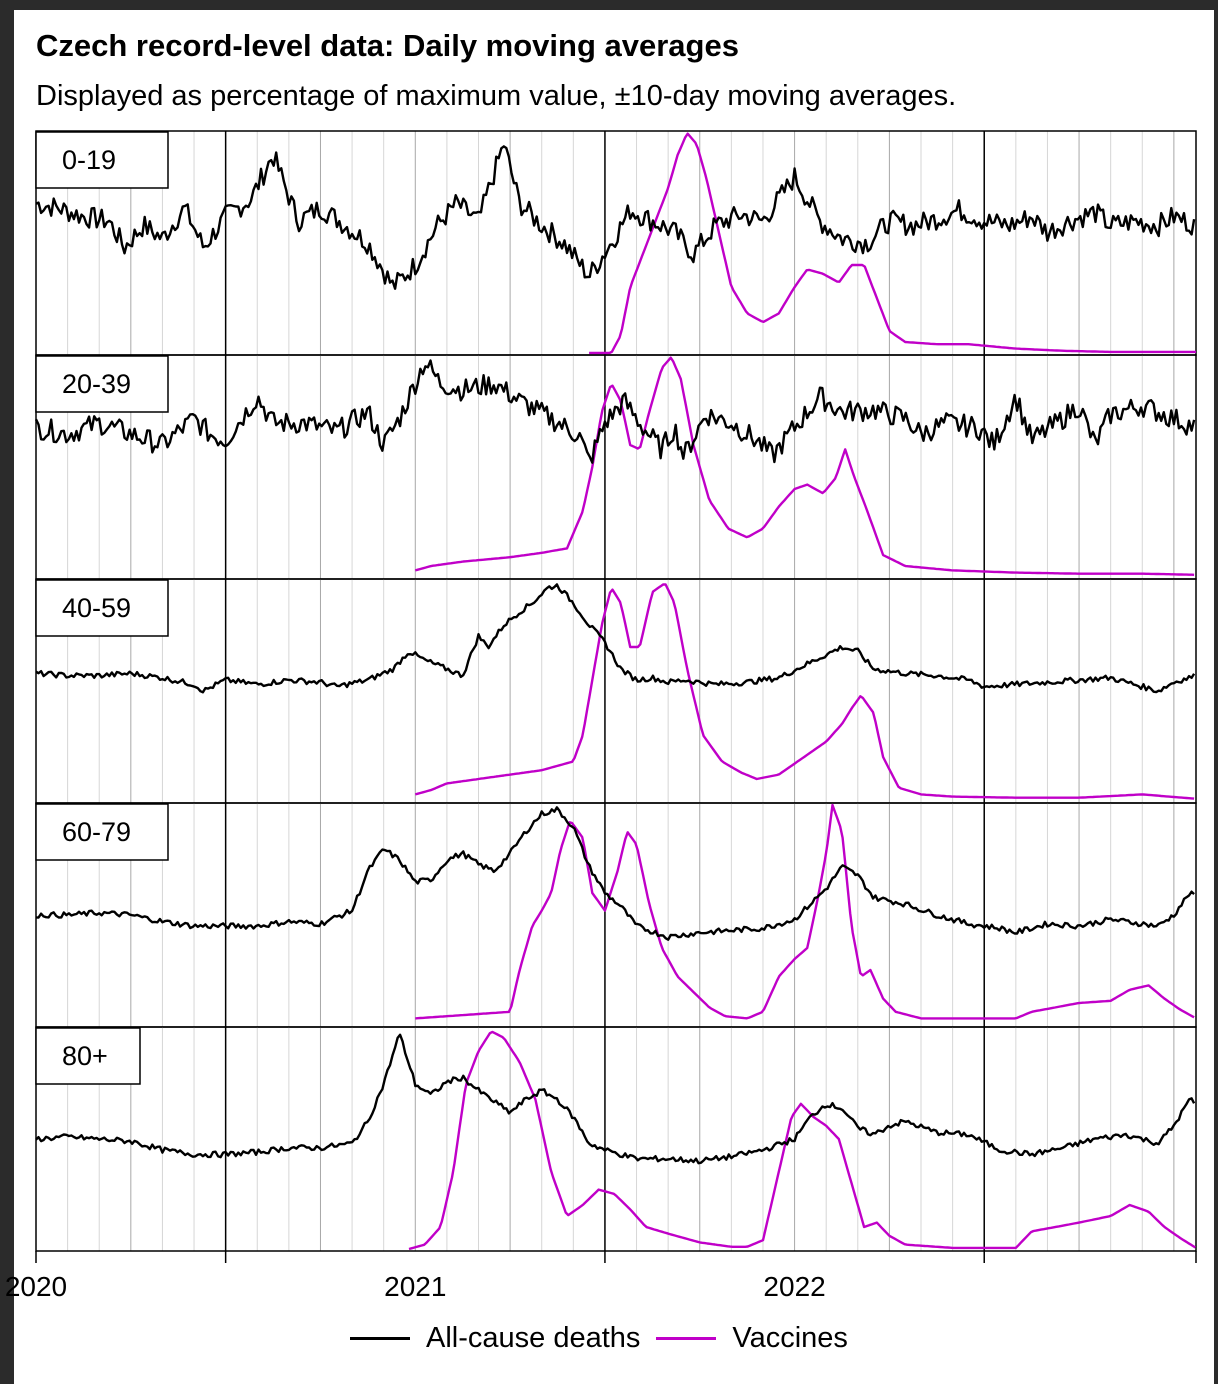  I want to click on x-tick-label: 2022, so click(794, 1286).